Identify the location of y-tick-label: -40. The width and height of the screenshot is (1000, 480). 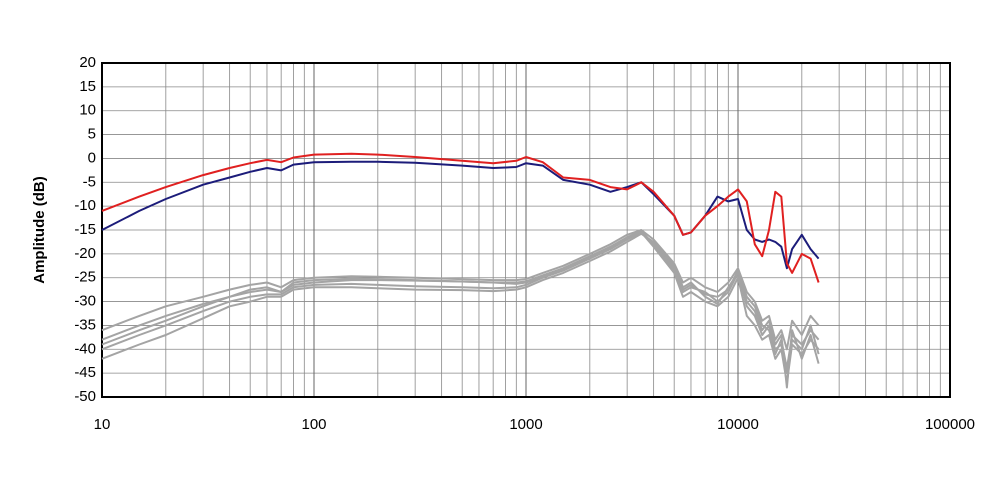
(85, 348).